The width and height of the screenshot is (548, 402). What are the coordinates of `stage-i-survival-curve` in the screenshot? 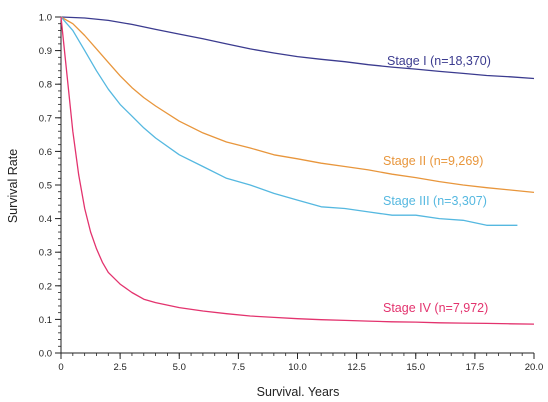 It's located at (297, 48).